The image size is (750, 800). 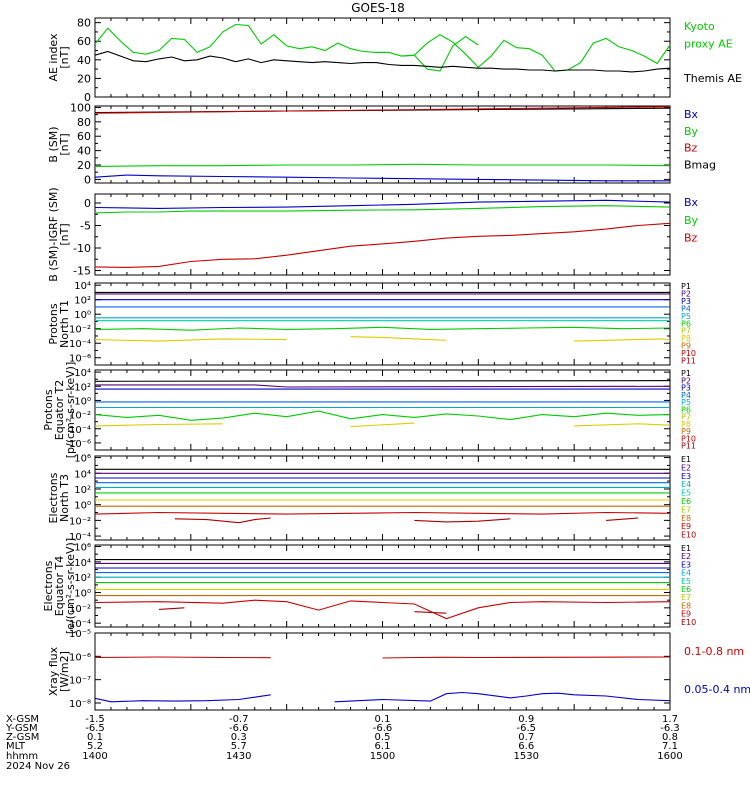 What do you see at coordinates (53, 323) in the screenshot?
I see `y-axis-label: Protons` at bounding box center [53, 323].